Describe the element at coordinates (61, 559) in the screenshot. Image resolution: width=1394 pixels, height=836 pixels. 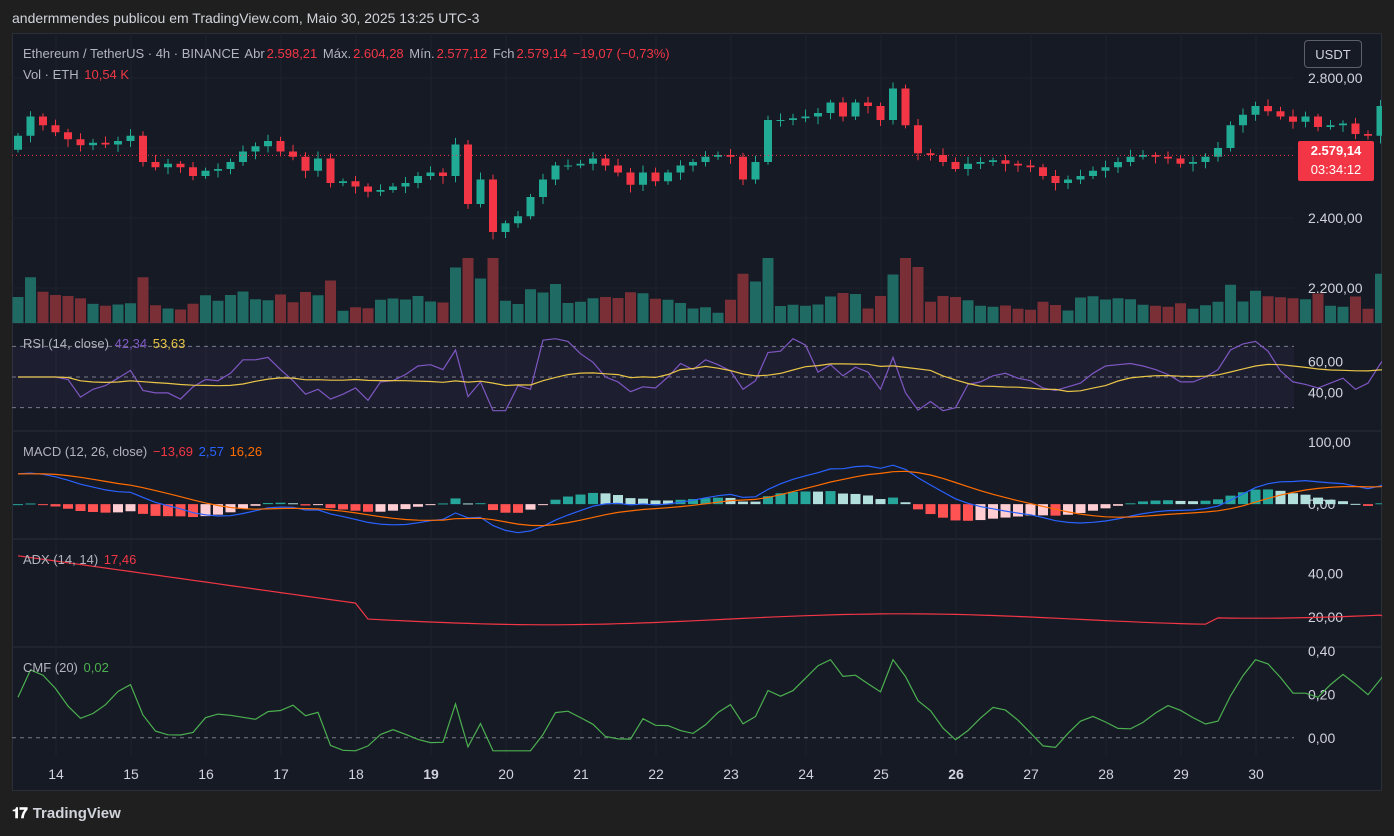
I see `adx-label: ADX (14, 14)` at that location.